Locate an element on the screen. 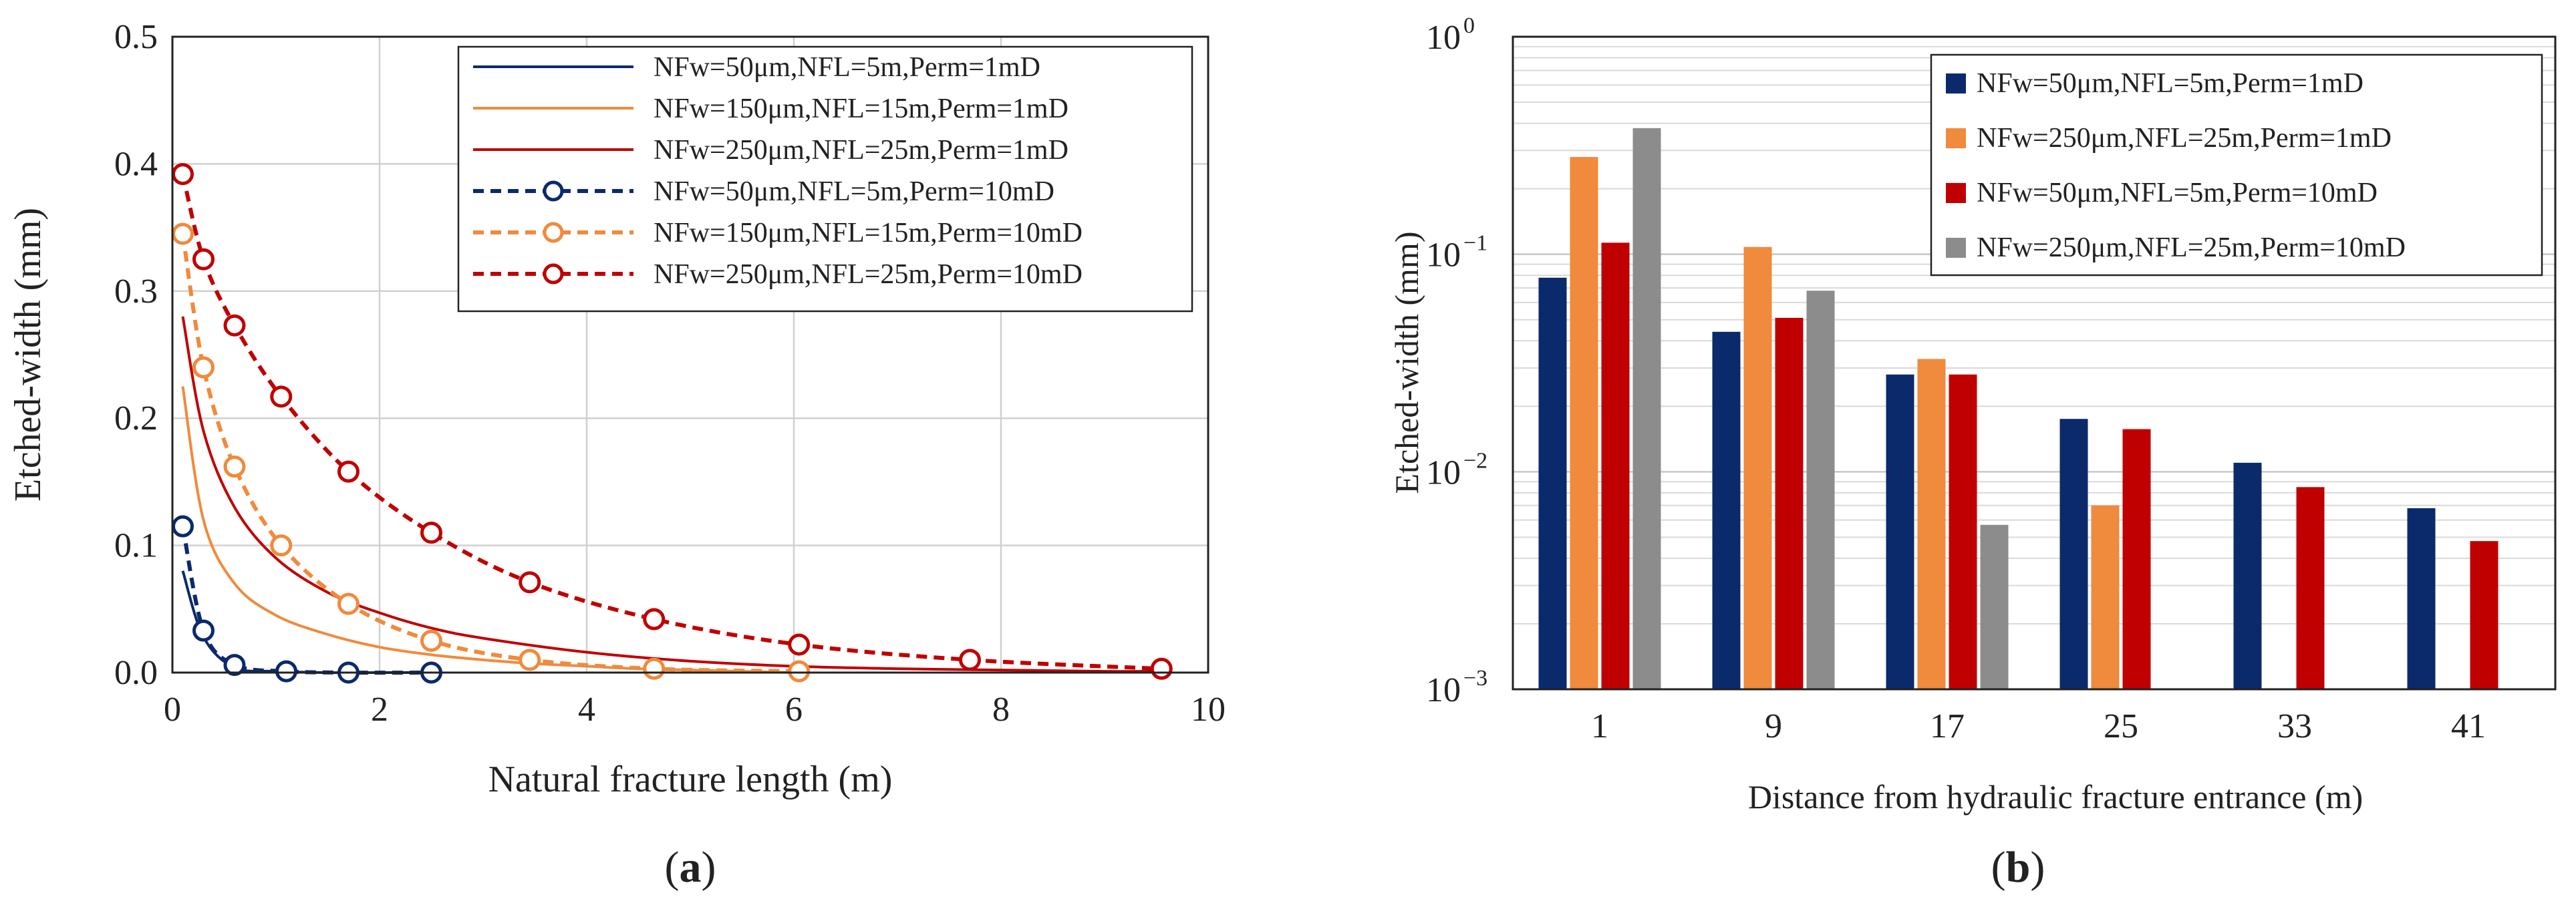 This screenshot has height=901, width=2576. panel-b-x-tick-label: 1 is located at coordinates (1599, 726).